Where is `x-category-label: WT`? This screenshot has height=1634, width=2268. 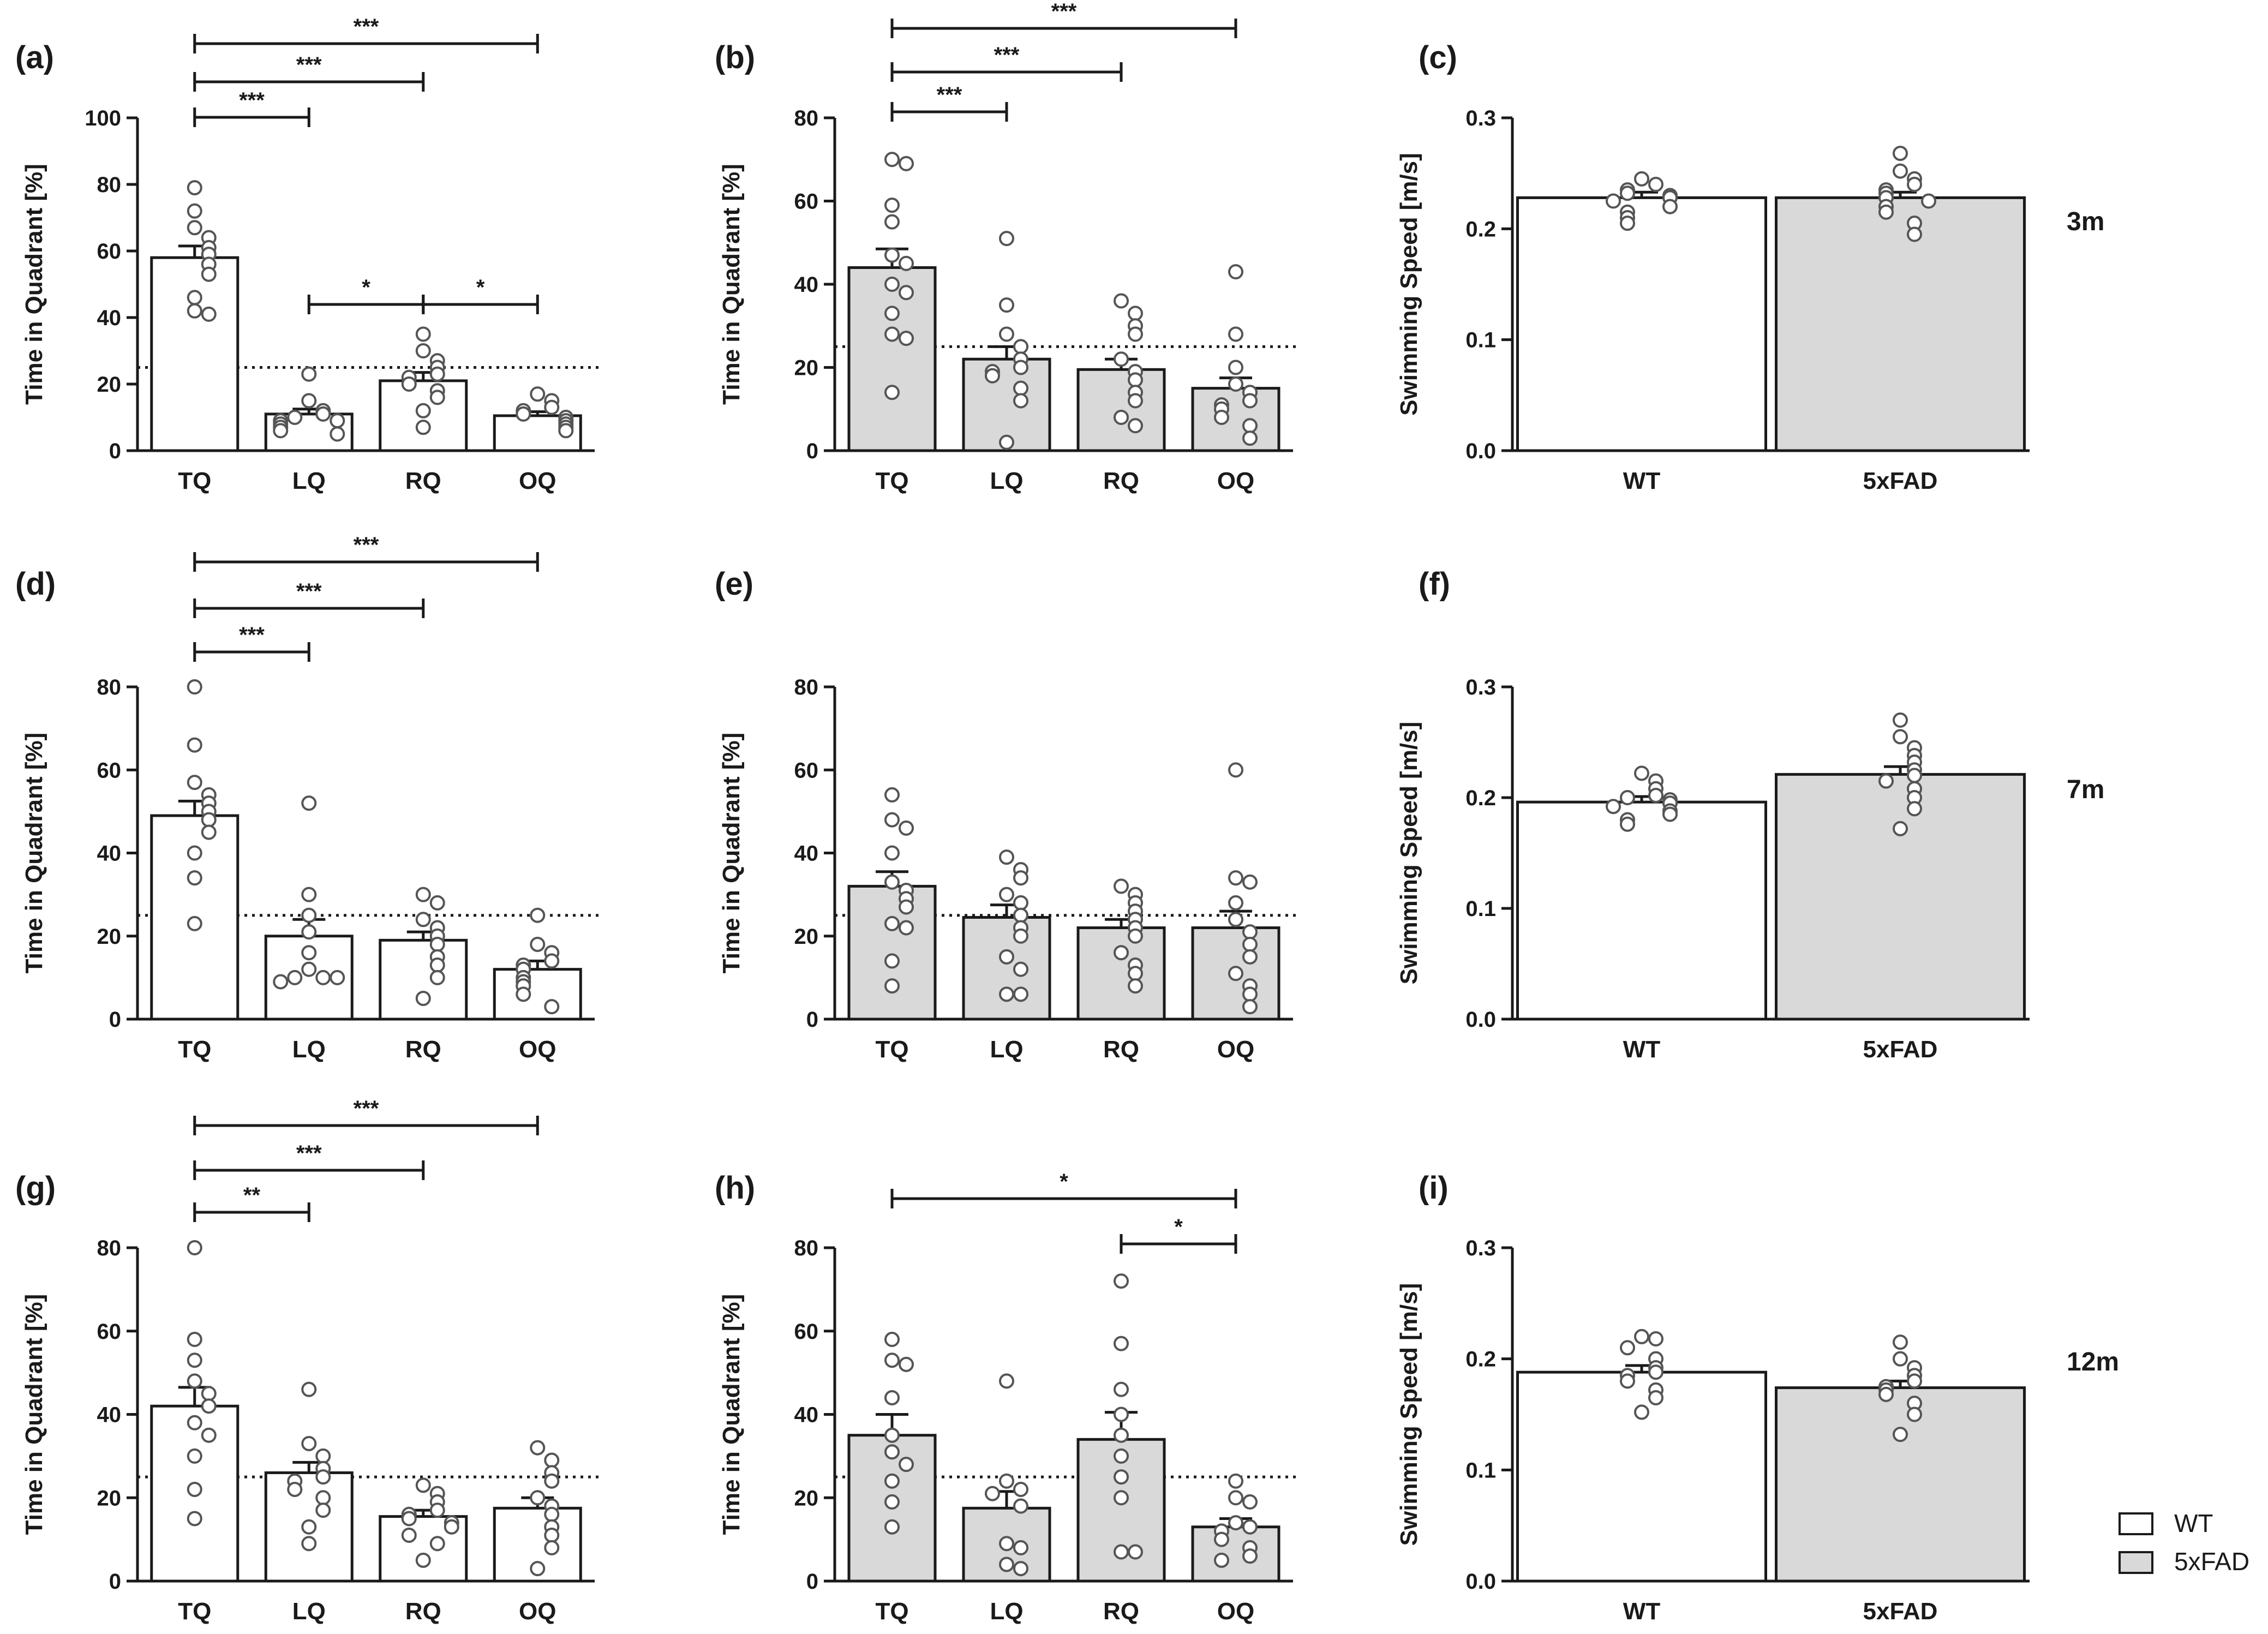 x-category-label: WT is located at coordinates (1642, 1611).